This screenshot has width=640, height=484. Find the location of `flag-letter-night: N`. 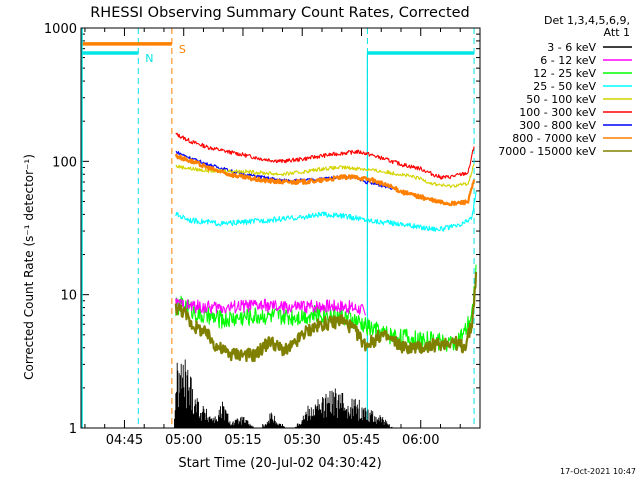

flag-letter-night: N is located at coordinates (149, 58).